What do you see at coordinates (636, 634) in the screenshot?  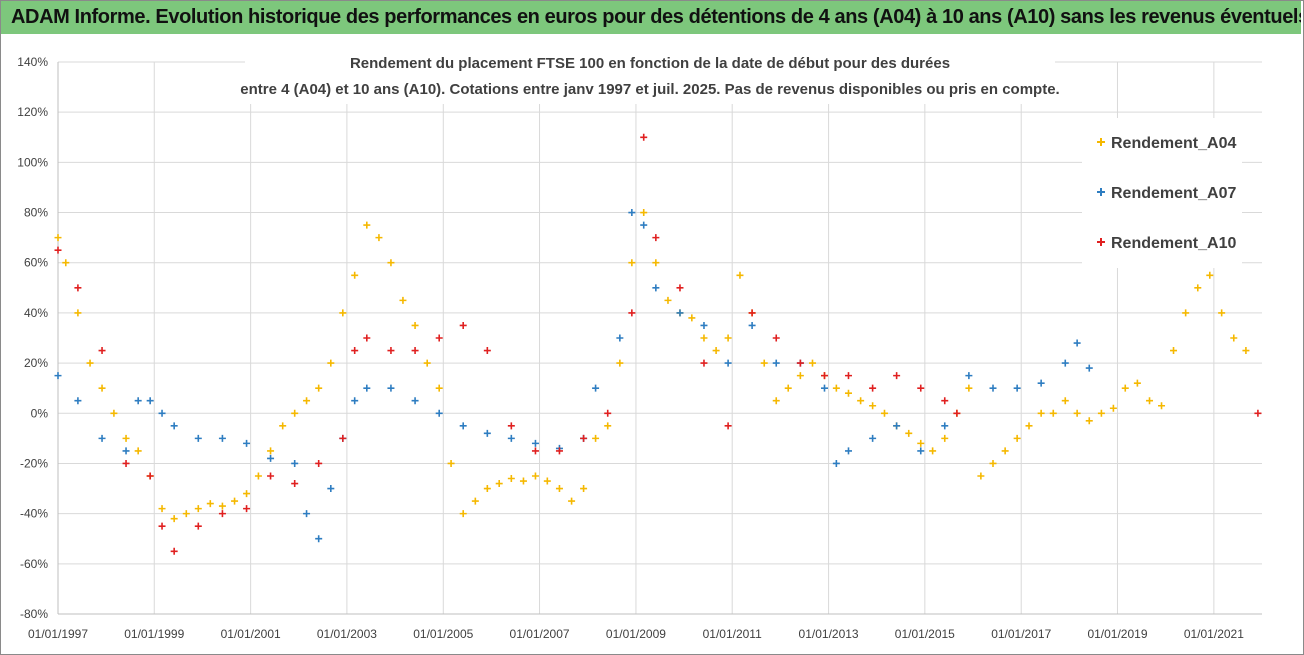 I see `x-tick-label: 01/01/2009` at bounding box center [636, 634].